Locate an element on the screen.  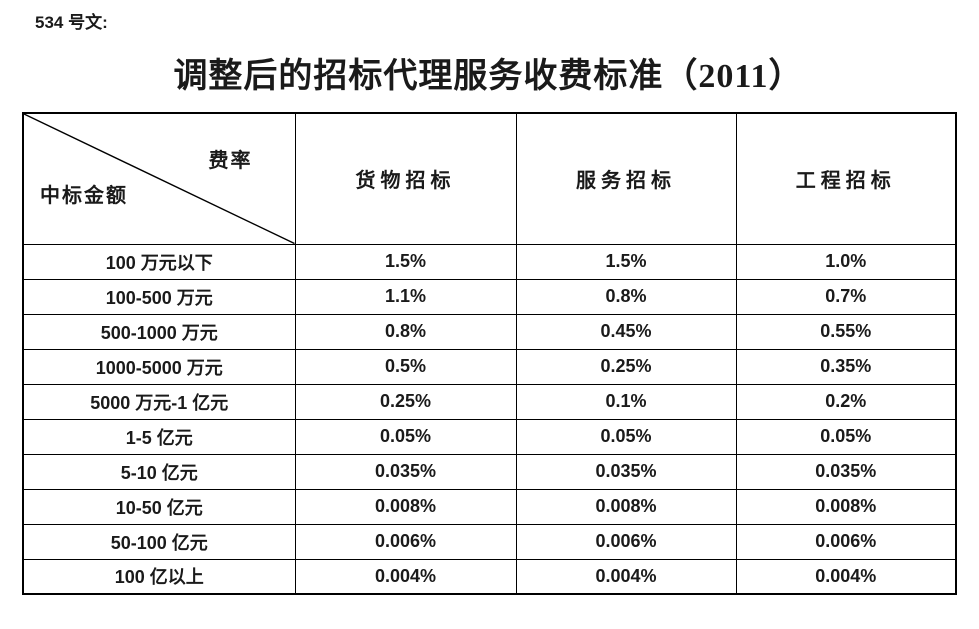
column-header-service: 服务招标 is located at coordinates (626, 178).